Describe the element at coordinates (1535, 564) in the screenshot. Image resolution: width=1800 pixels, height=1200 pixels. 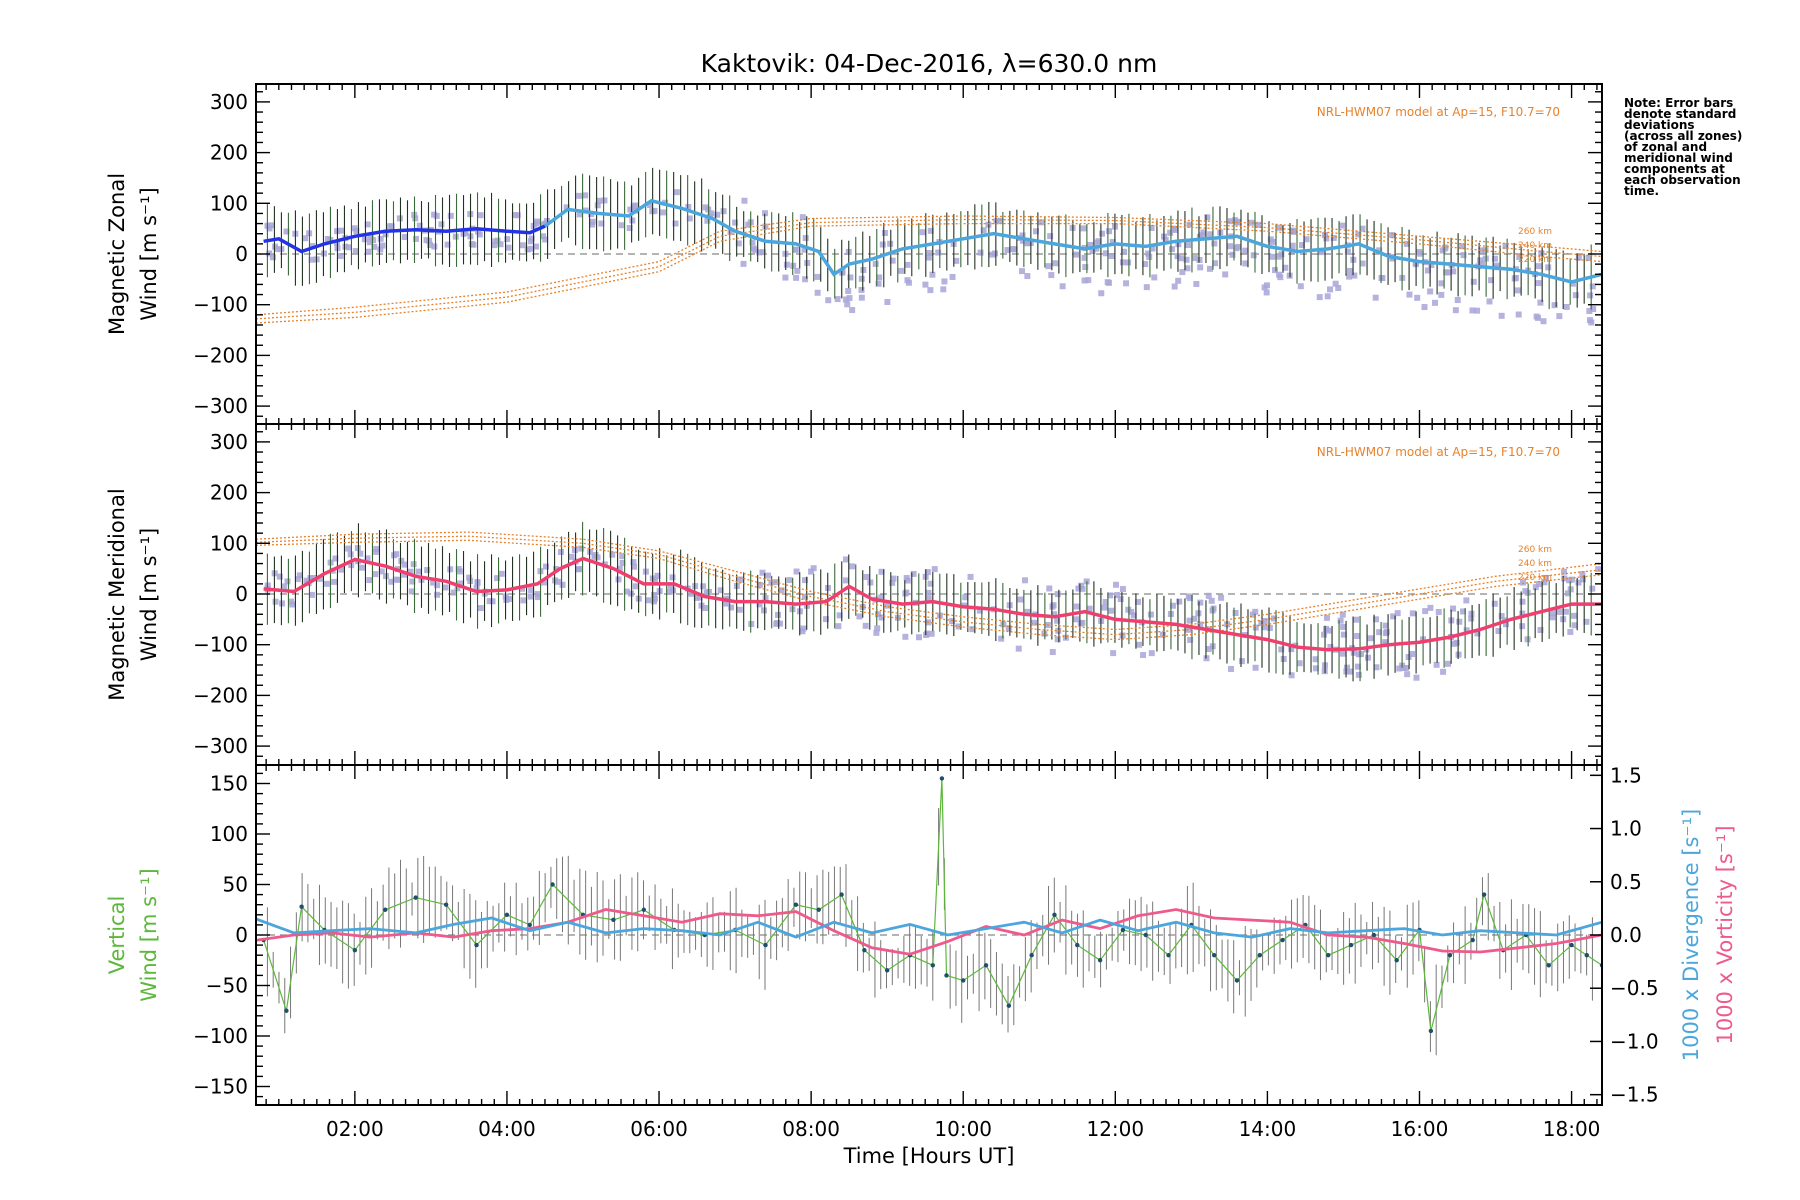
I see `altitude-label: 240 km` at that location.